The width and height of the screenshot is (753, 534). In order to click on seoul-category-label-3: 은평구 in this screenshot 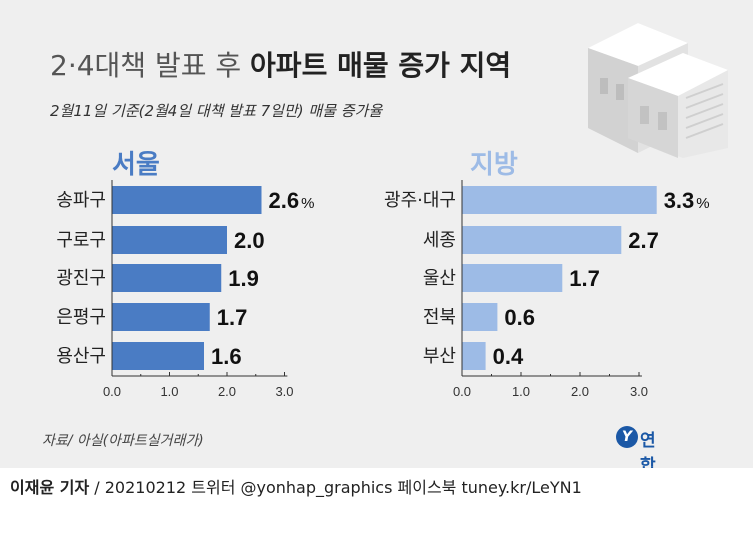, I will do `click(81, 317)`.